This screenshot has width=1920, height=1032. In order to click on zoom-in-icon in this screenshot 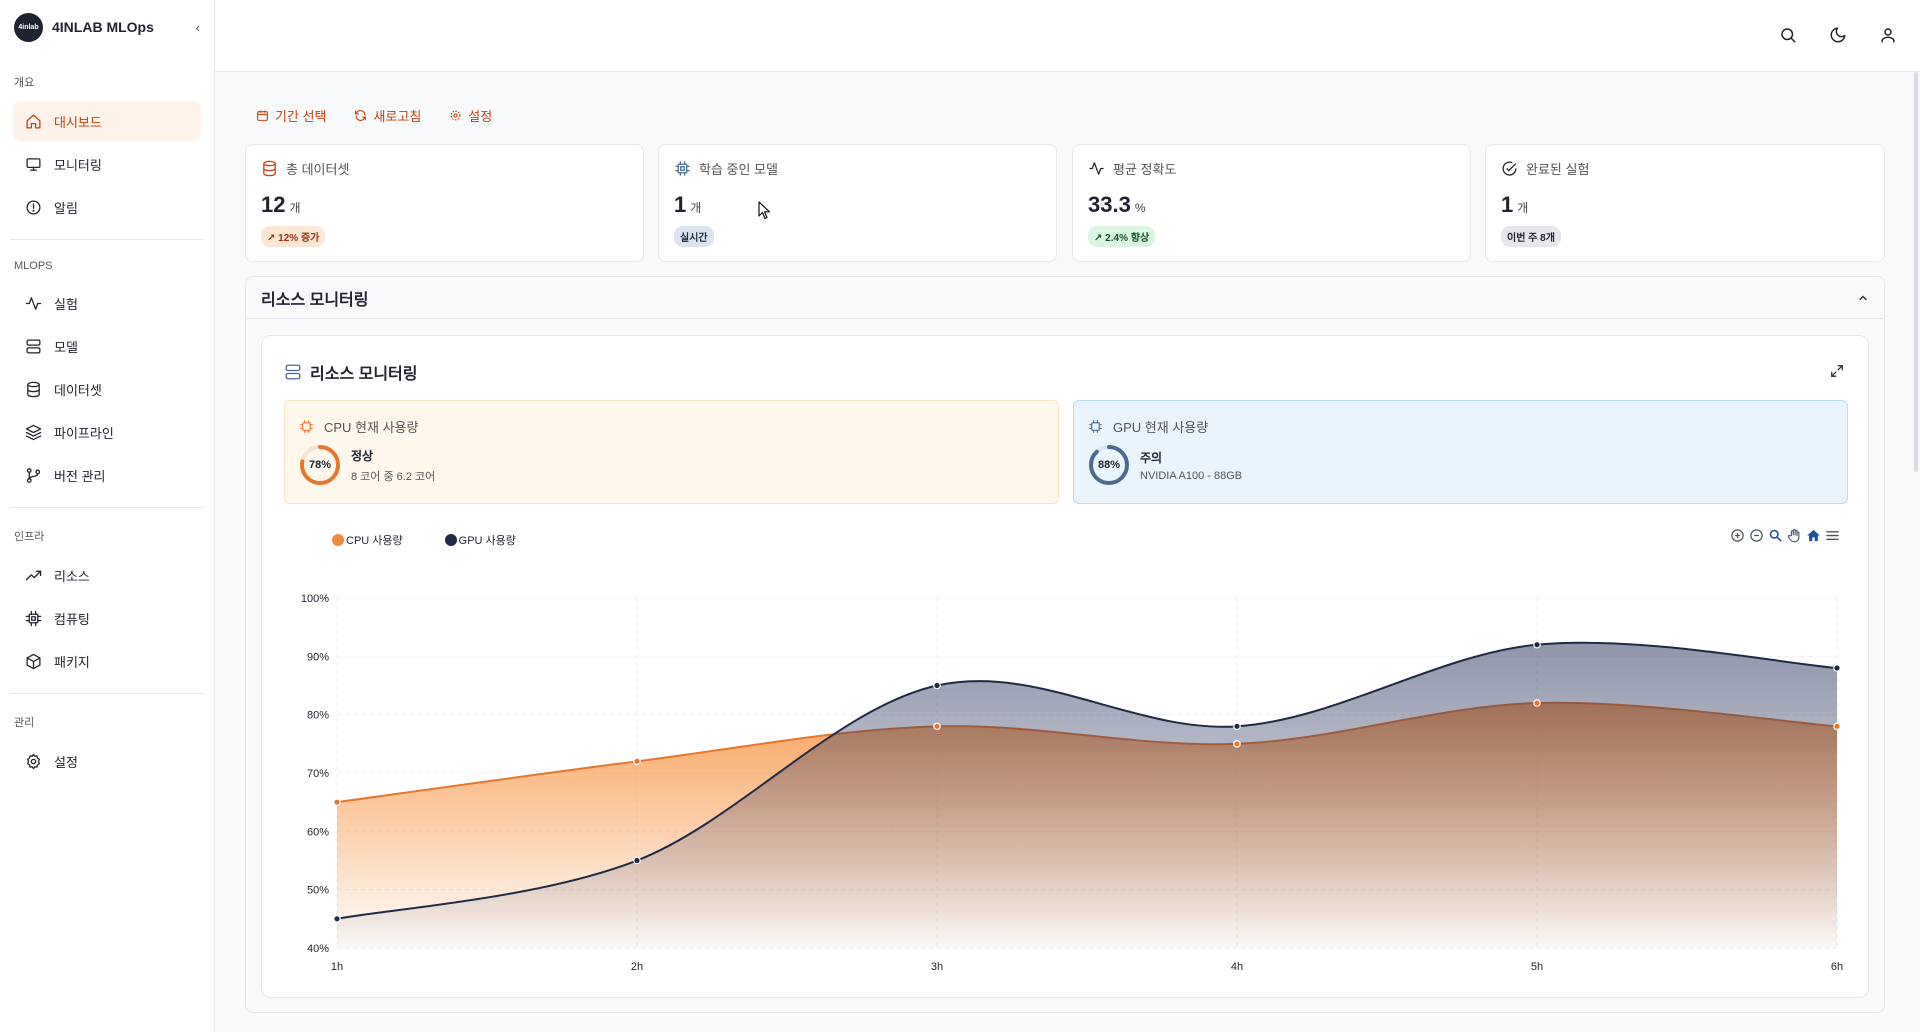, I will do `click(1737, 535)`.